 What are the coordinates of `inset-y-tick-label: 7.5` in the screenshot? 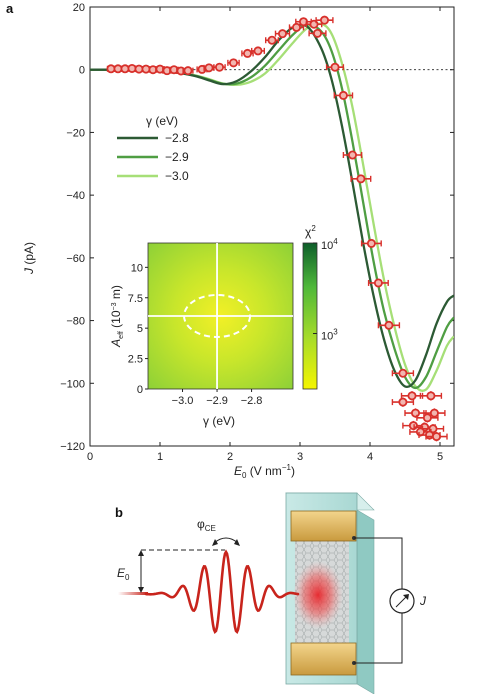 It's located at (135, 299).